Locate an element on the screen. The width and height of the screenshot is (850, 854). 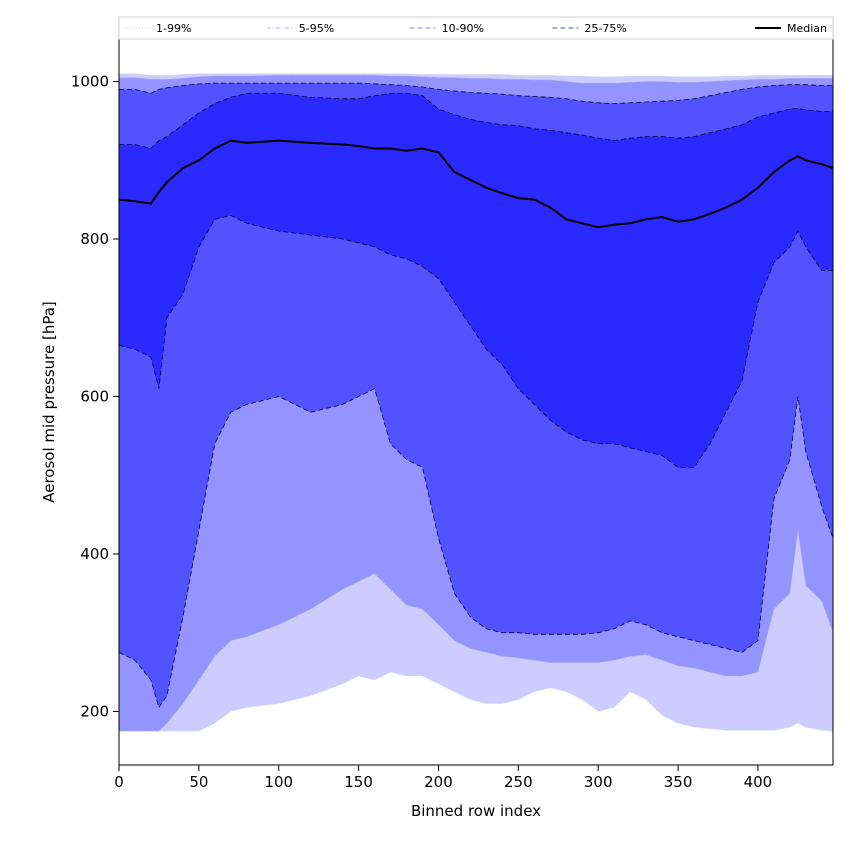
legend-label-25-75%: 25-75% is located at coordinates (605, 28).